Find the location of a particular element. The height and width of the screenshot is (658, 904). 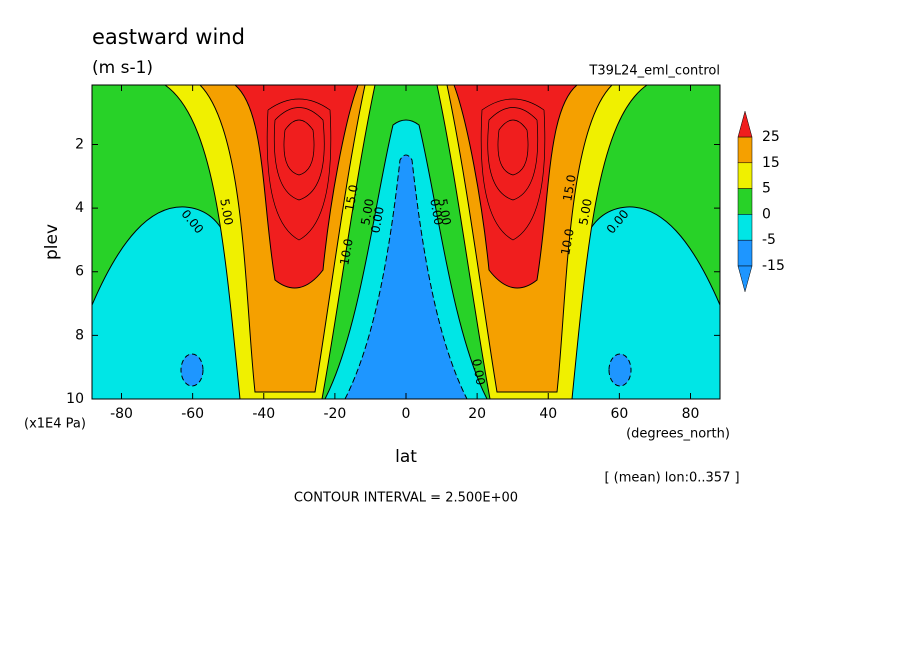

contour-line is located at coordinates (299, 169).